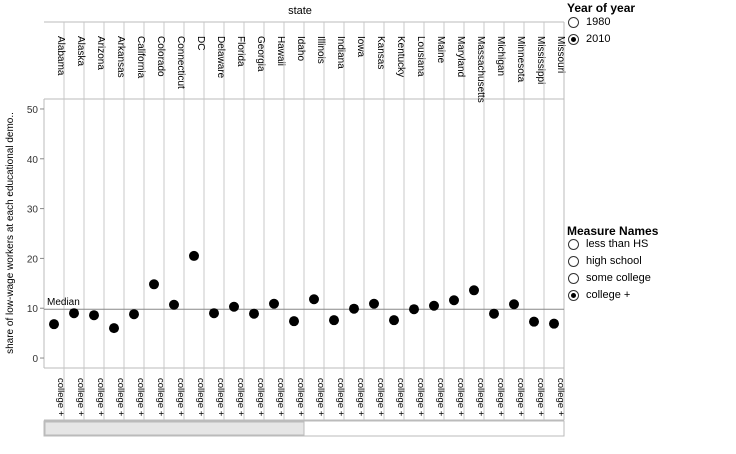 The image size is (736, 454). I want to click on state-header-label: Maine, so click(440, 50).